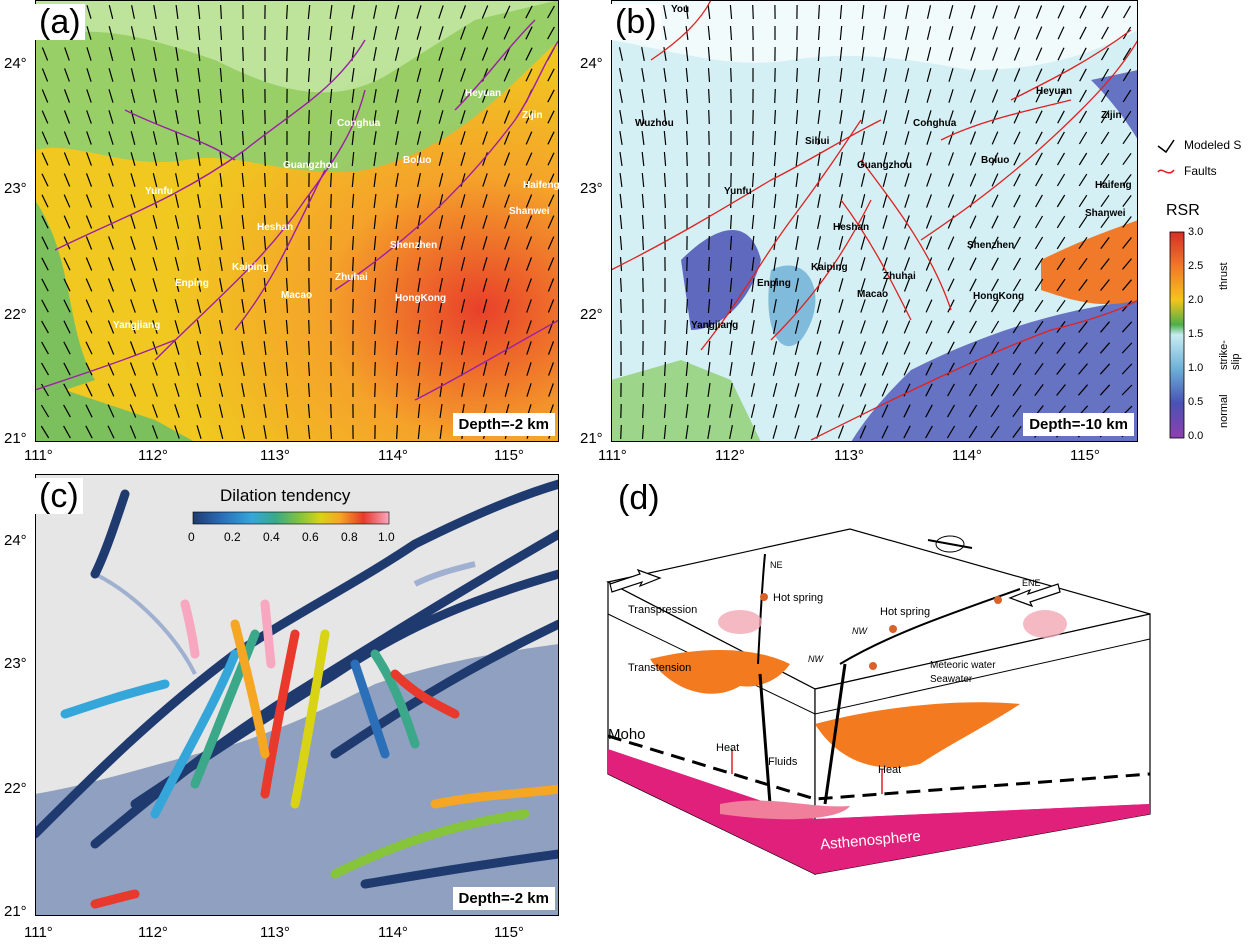 The height and width of the screenshot is (945, 1259). What do you see at coordinates (680, 9) in the screenshot?
I see `city-label: You` at bounding box center [680, 9].